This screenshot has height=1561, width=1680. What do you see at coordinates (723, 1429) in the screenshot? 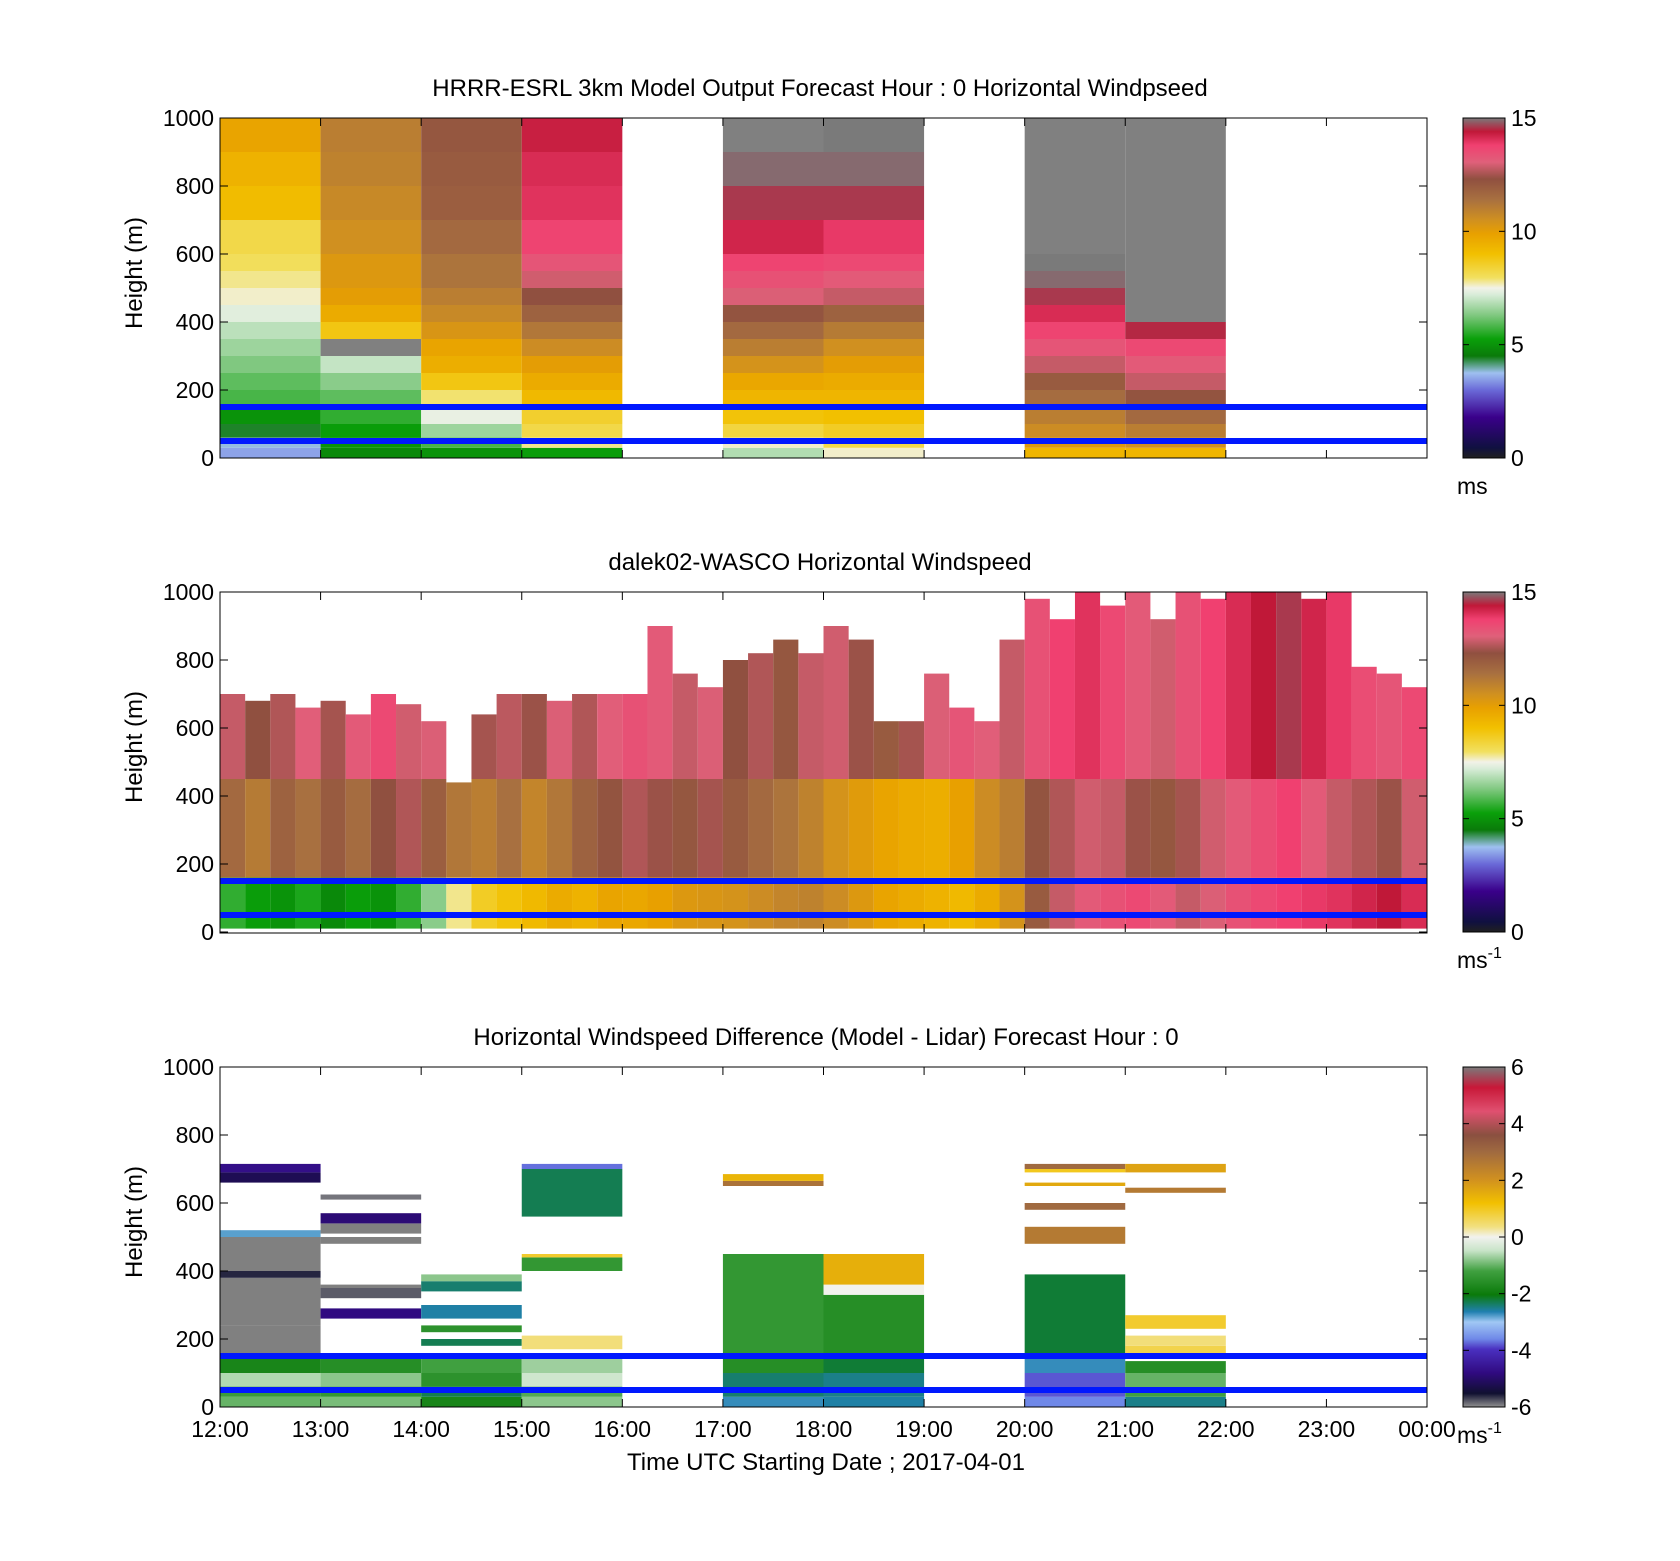
I see `x-tick-label: 17:00` at bounding box center [723, 1429].